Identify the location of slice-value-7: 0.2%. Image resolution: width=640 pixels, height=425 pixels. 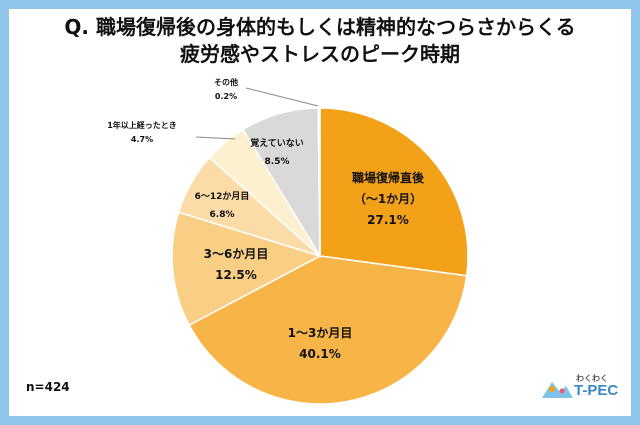
(226, 96).